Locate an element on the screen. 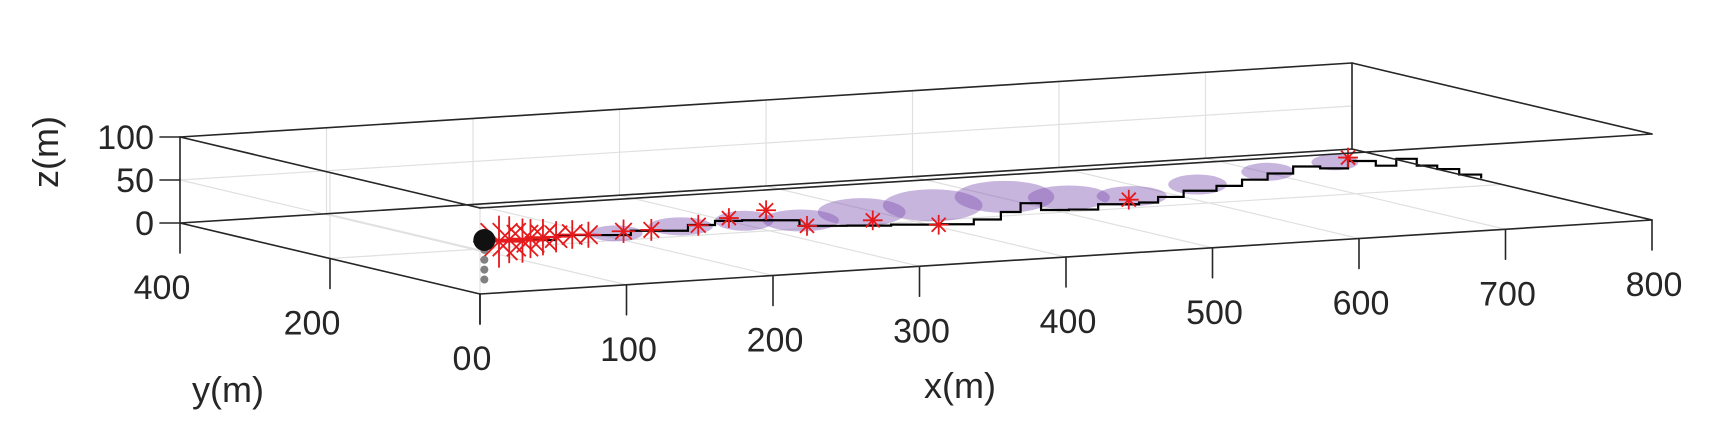 The width and height of the screenshot is (1731, 445). grid-line-y-floor is located at coordinates (916, 221).